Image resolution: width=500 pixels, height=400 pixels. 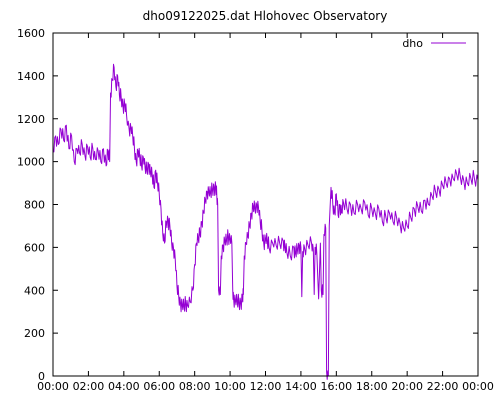 What do you see at coordinates (443, 386) in the screenshot?
I see `x-tick-label: 22:00` at bounding box center [443, 386].